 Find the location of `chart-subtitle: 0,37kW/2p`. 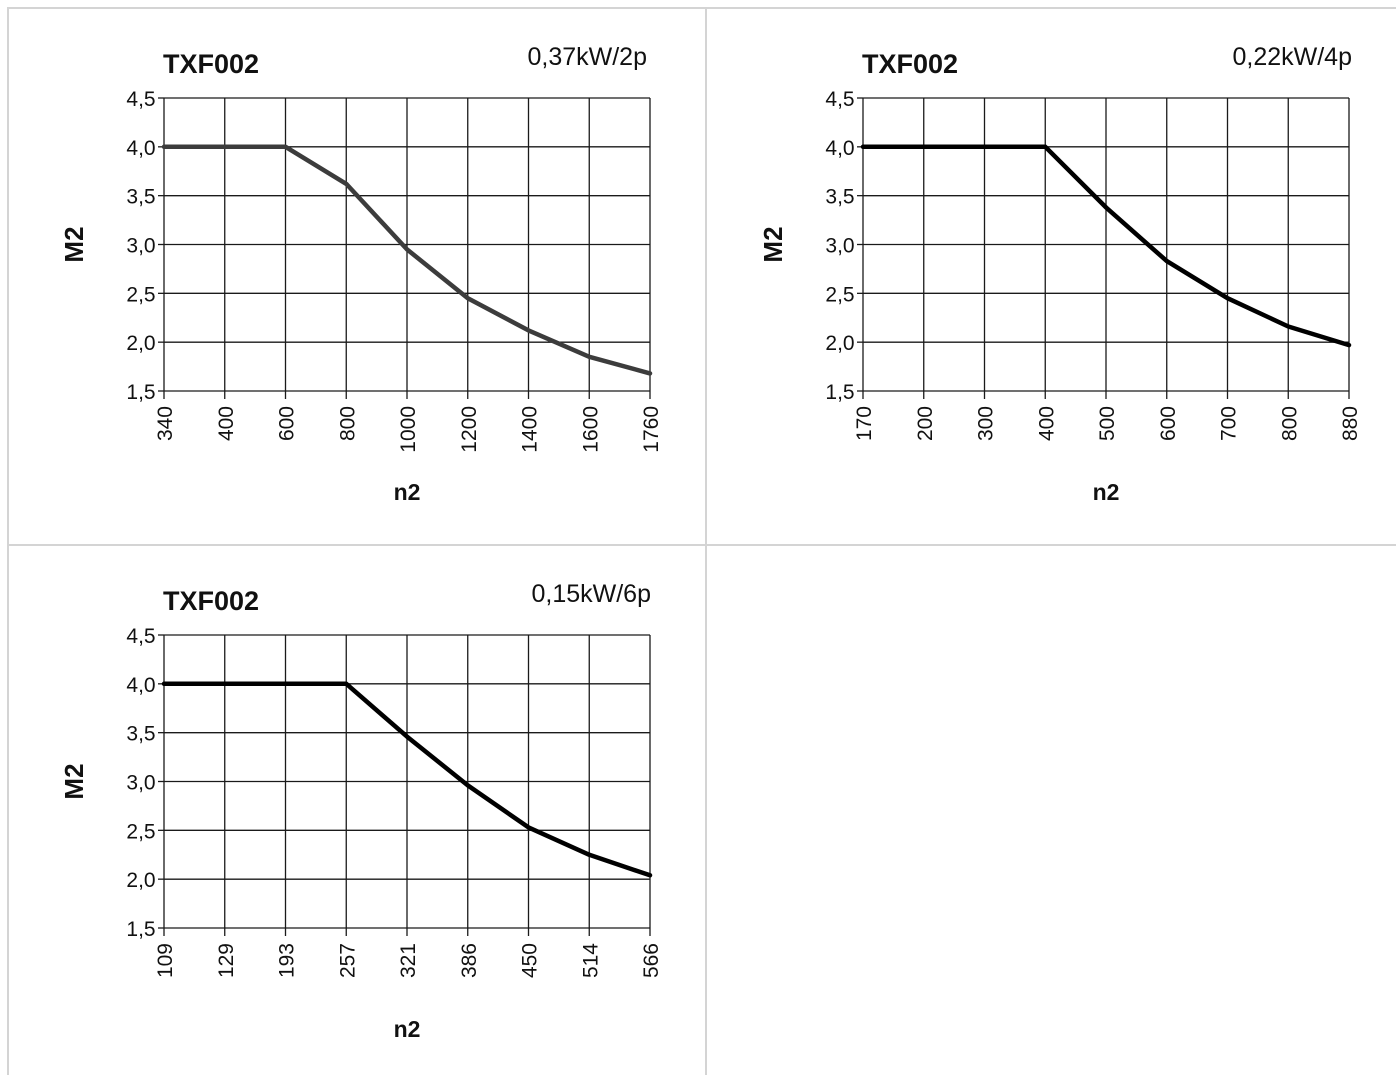

chart-subtitle: 0,37kW/2p is located at coordinates (587, 57).